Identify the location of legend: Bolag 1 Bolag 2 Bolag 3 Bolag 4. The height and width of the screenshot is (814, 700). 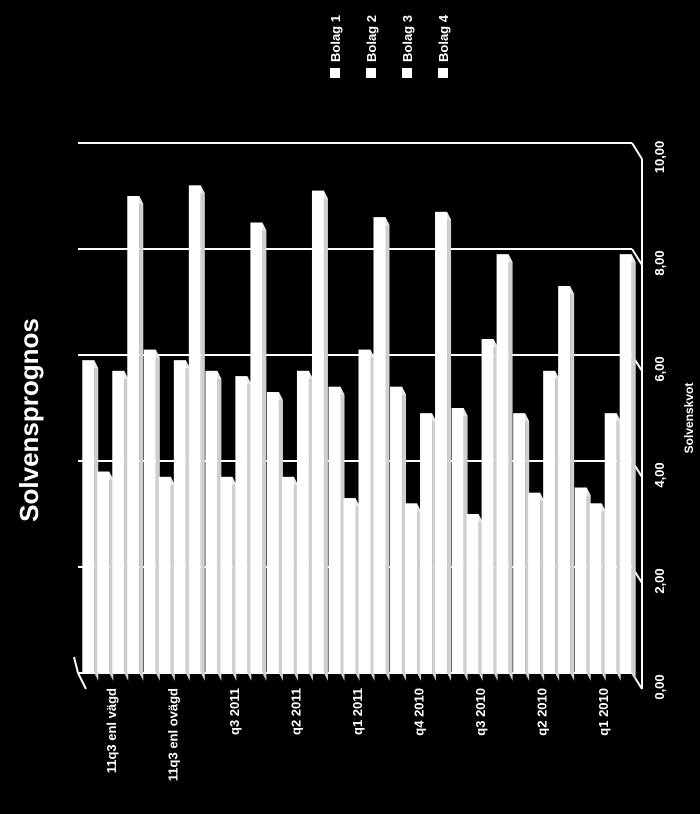
(389, 46).